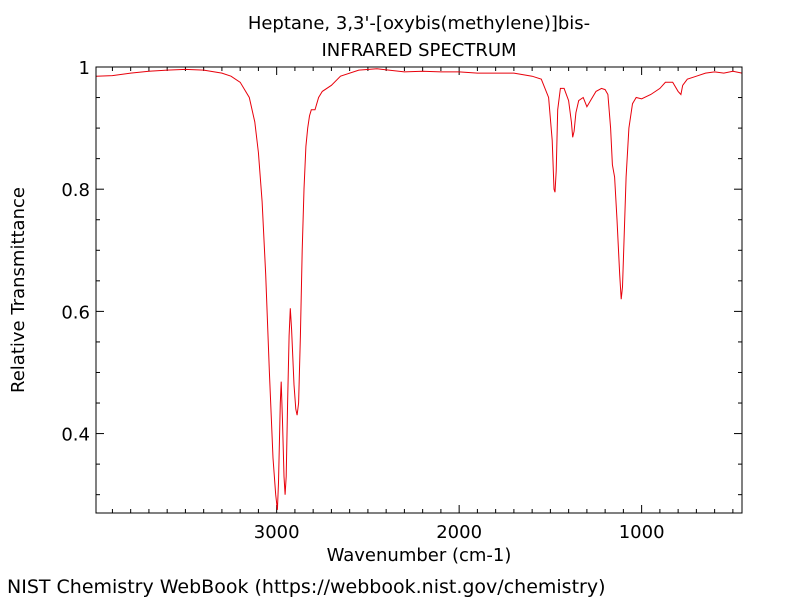  I want to click on y-tick-label: 0.6, so click(75, 312).